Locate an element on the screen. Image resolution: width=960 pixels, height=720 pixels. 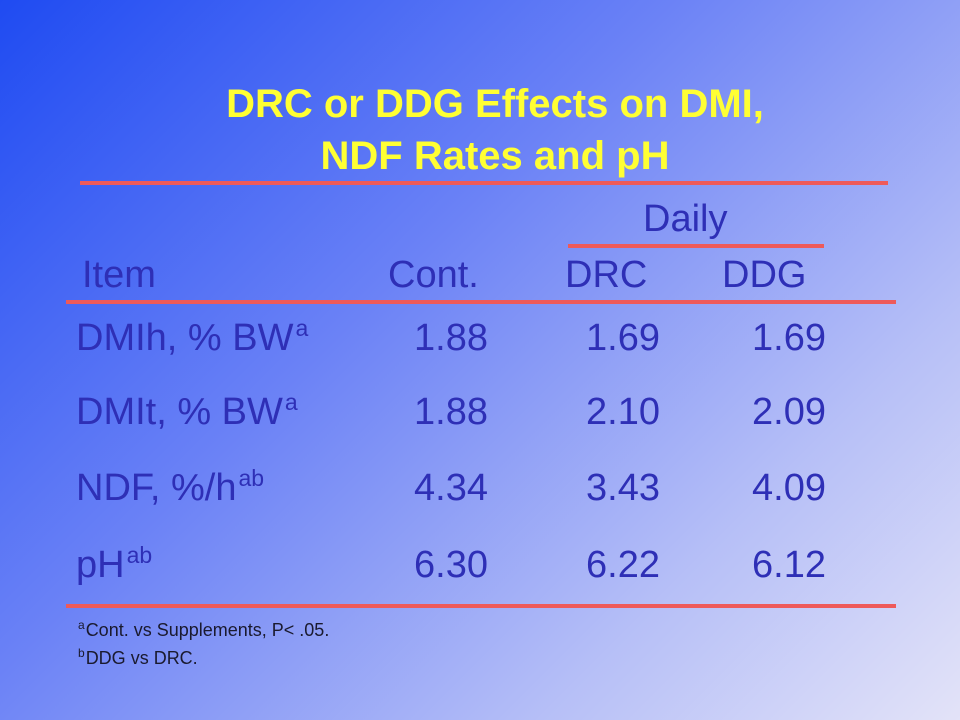
footnote-a: aCont. vs Supplements, P< .05. is located at coordinates (203, 630).